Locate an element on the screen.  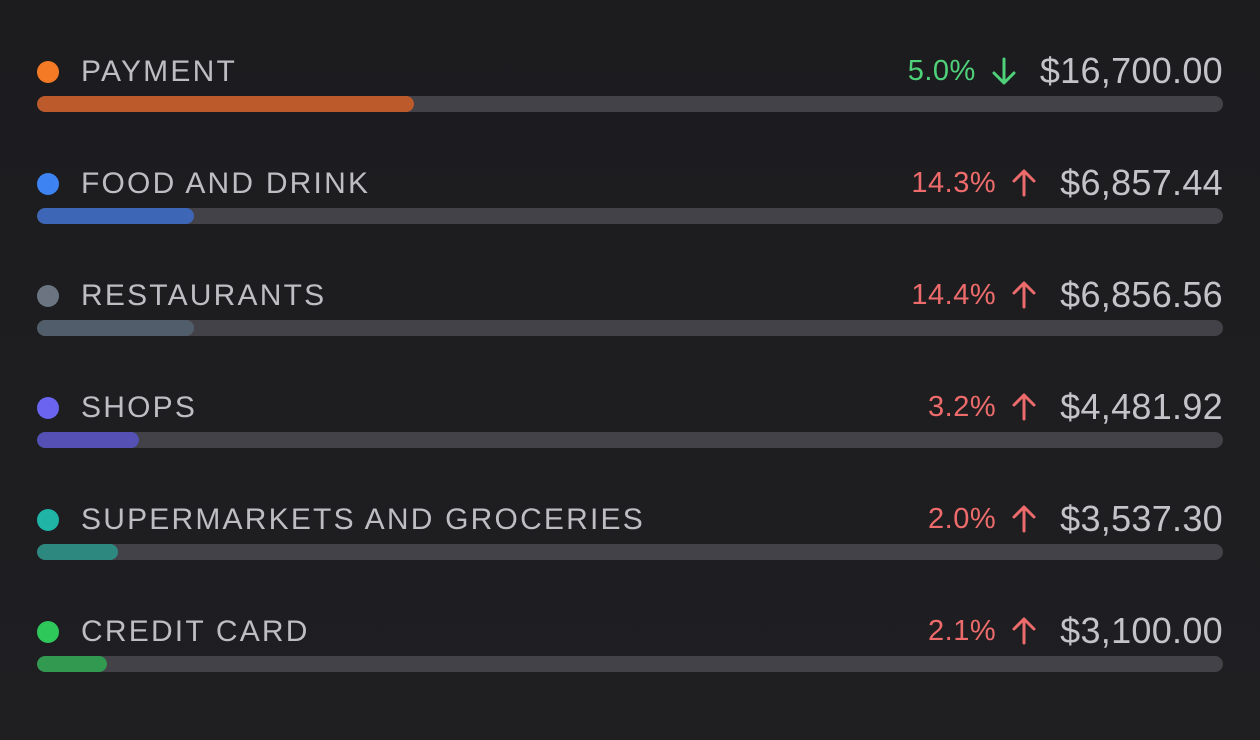
category-row-restaurants: RESTAURANTS 14.4% $6,856.56 is located at coordinates (630, 314).